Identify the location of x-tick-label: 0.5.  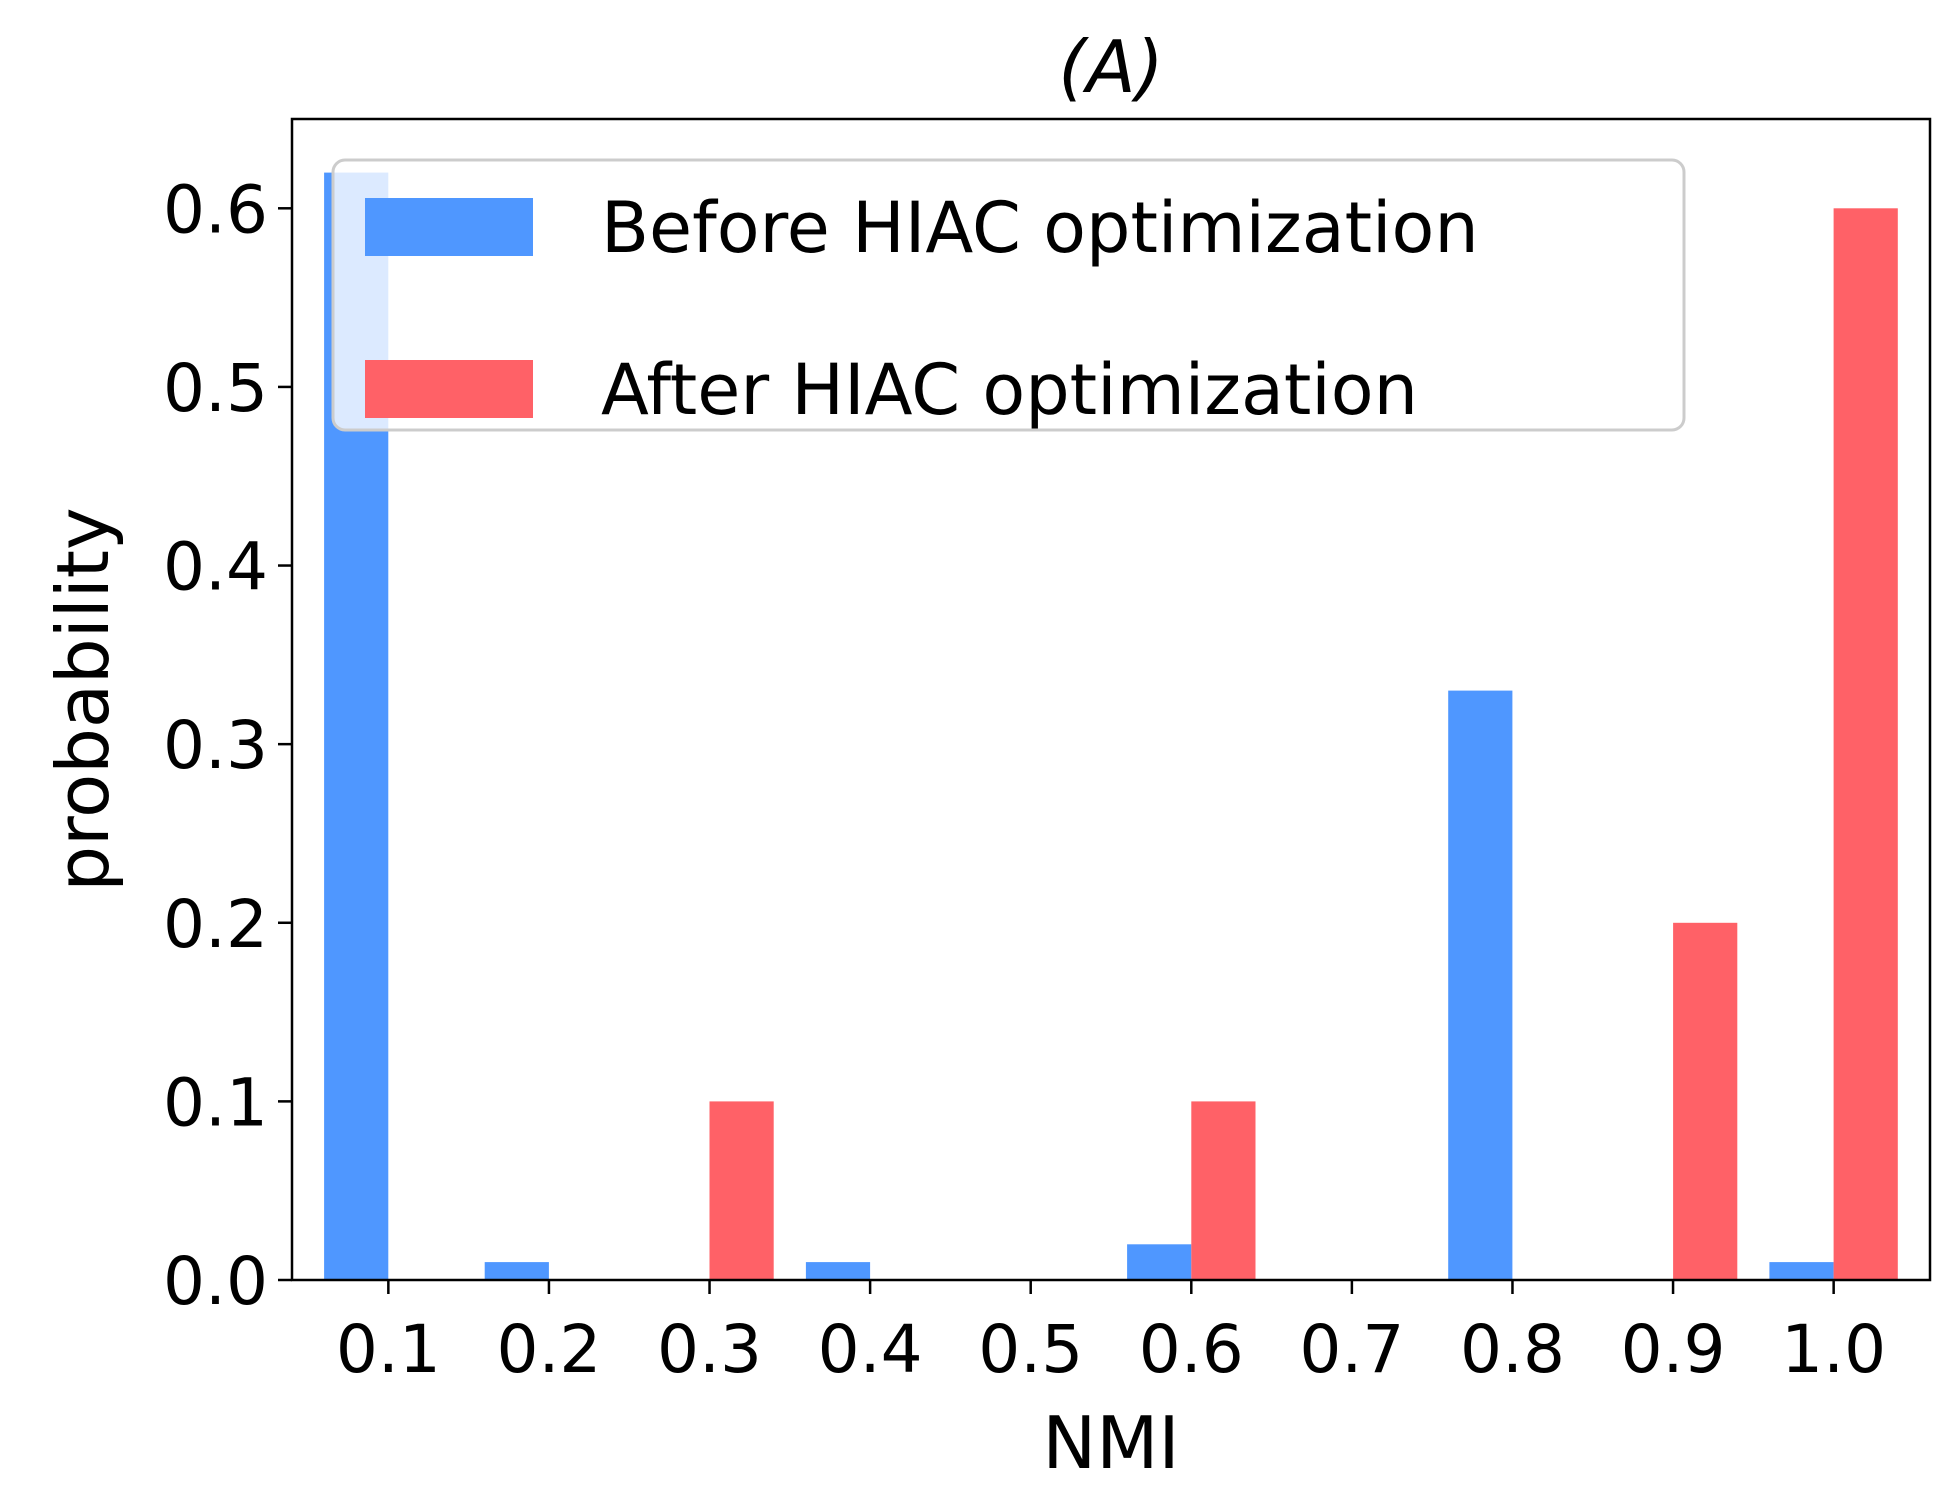
(1030, 1349).